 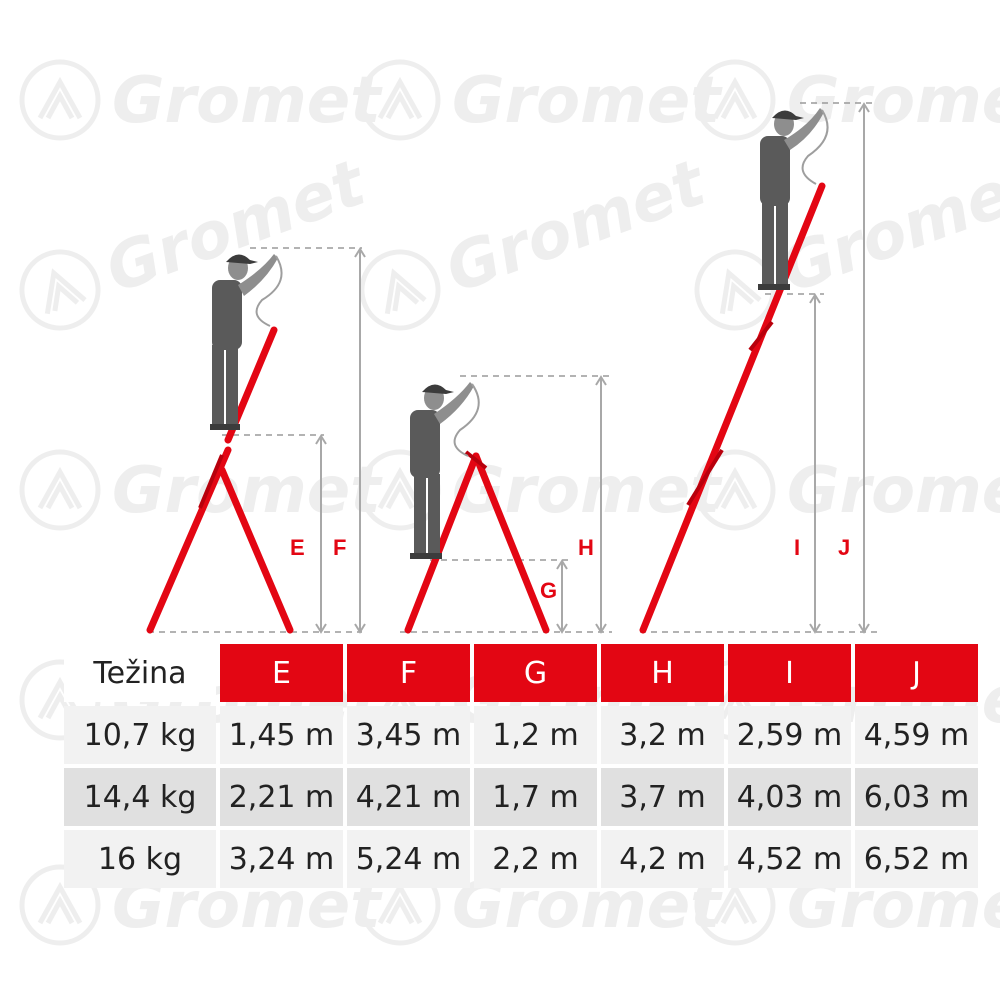 What do you see at coordinates (408, 859) in the screenshot?
I see `table-cell: 5,24 m` at bounding box center [408, 859].